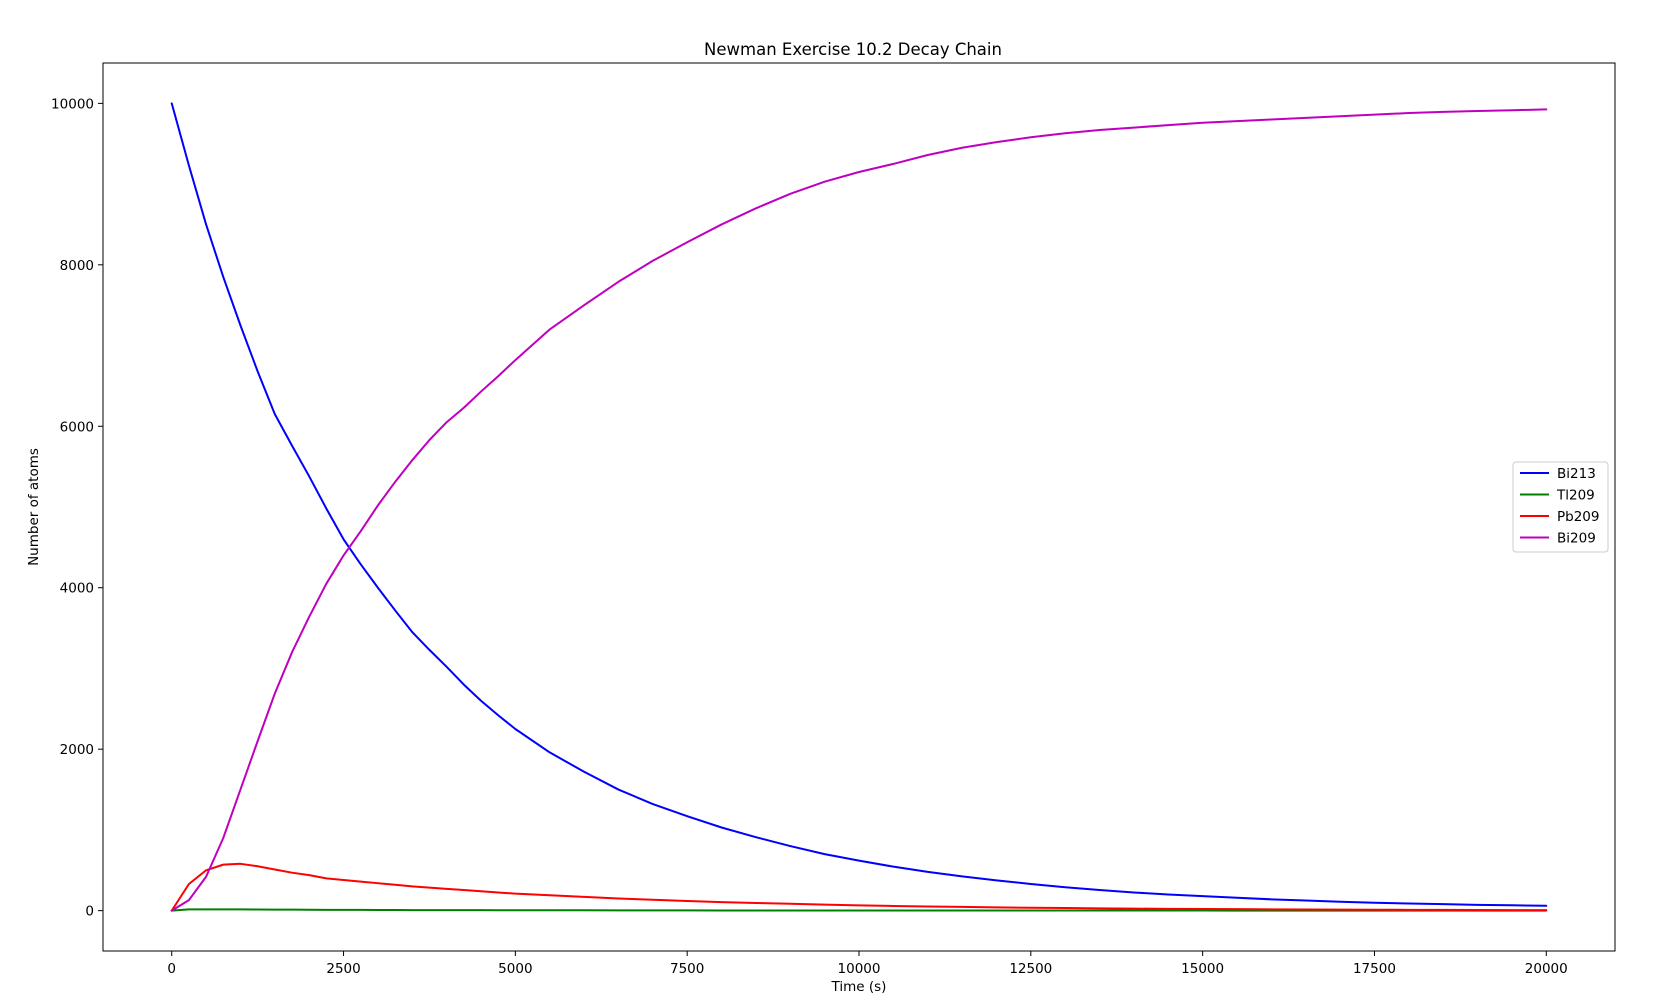 The height and width of the screenshot is (1008, 1671). What do you see at coordinates (1575, 496) in the screenshot?
I see `legend-label-tl209: Tl209` at bounding box center [1575, 496].